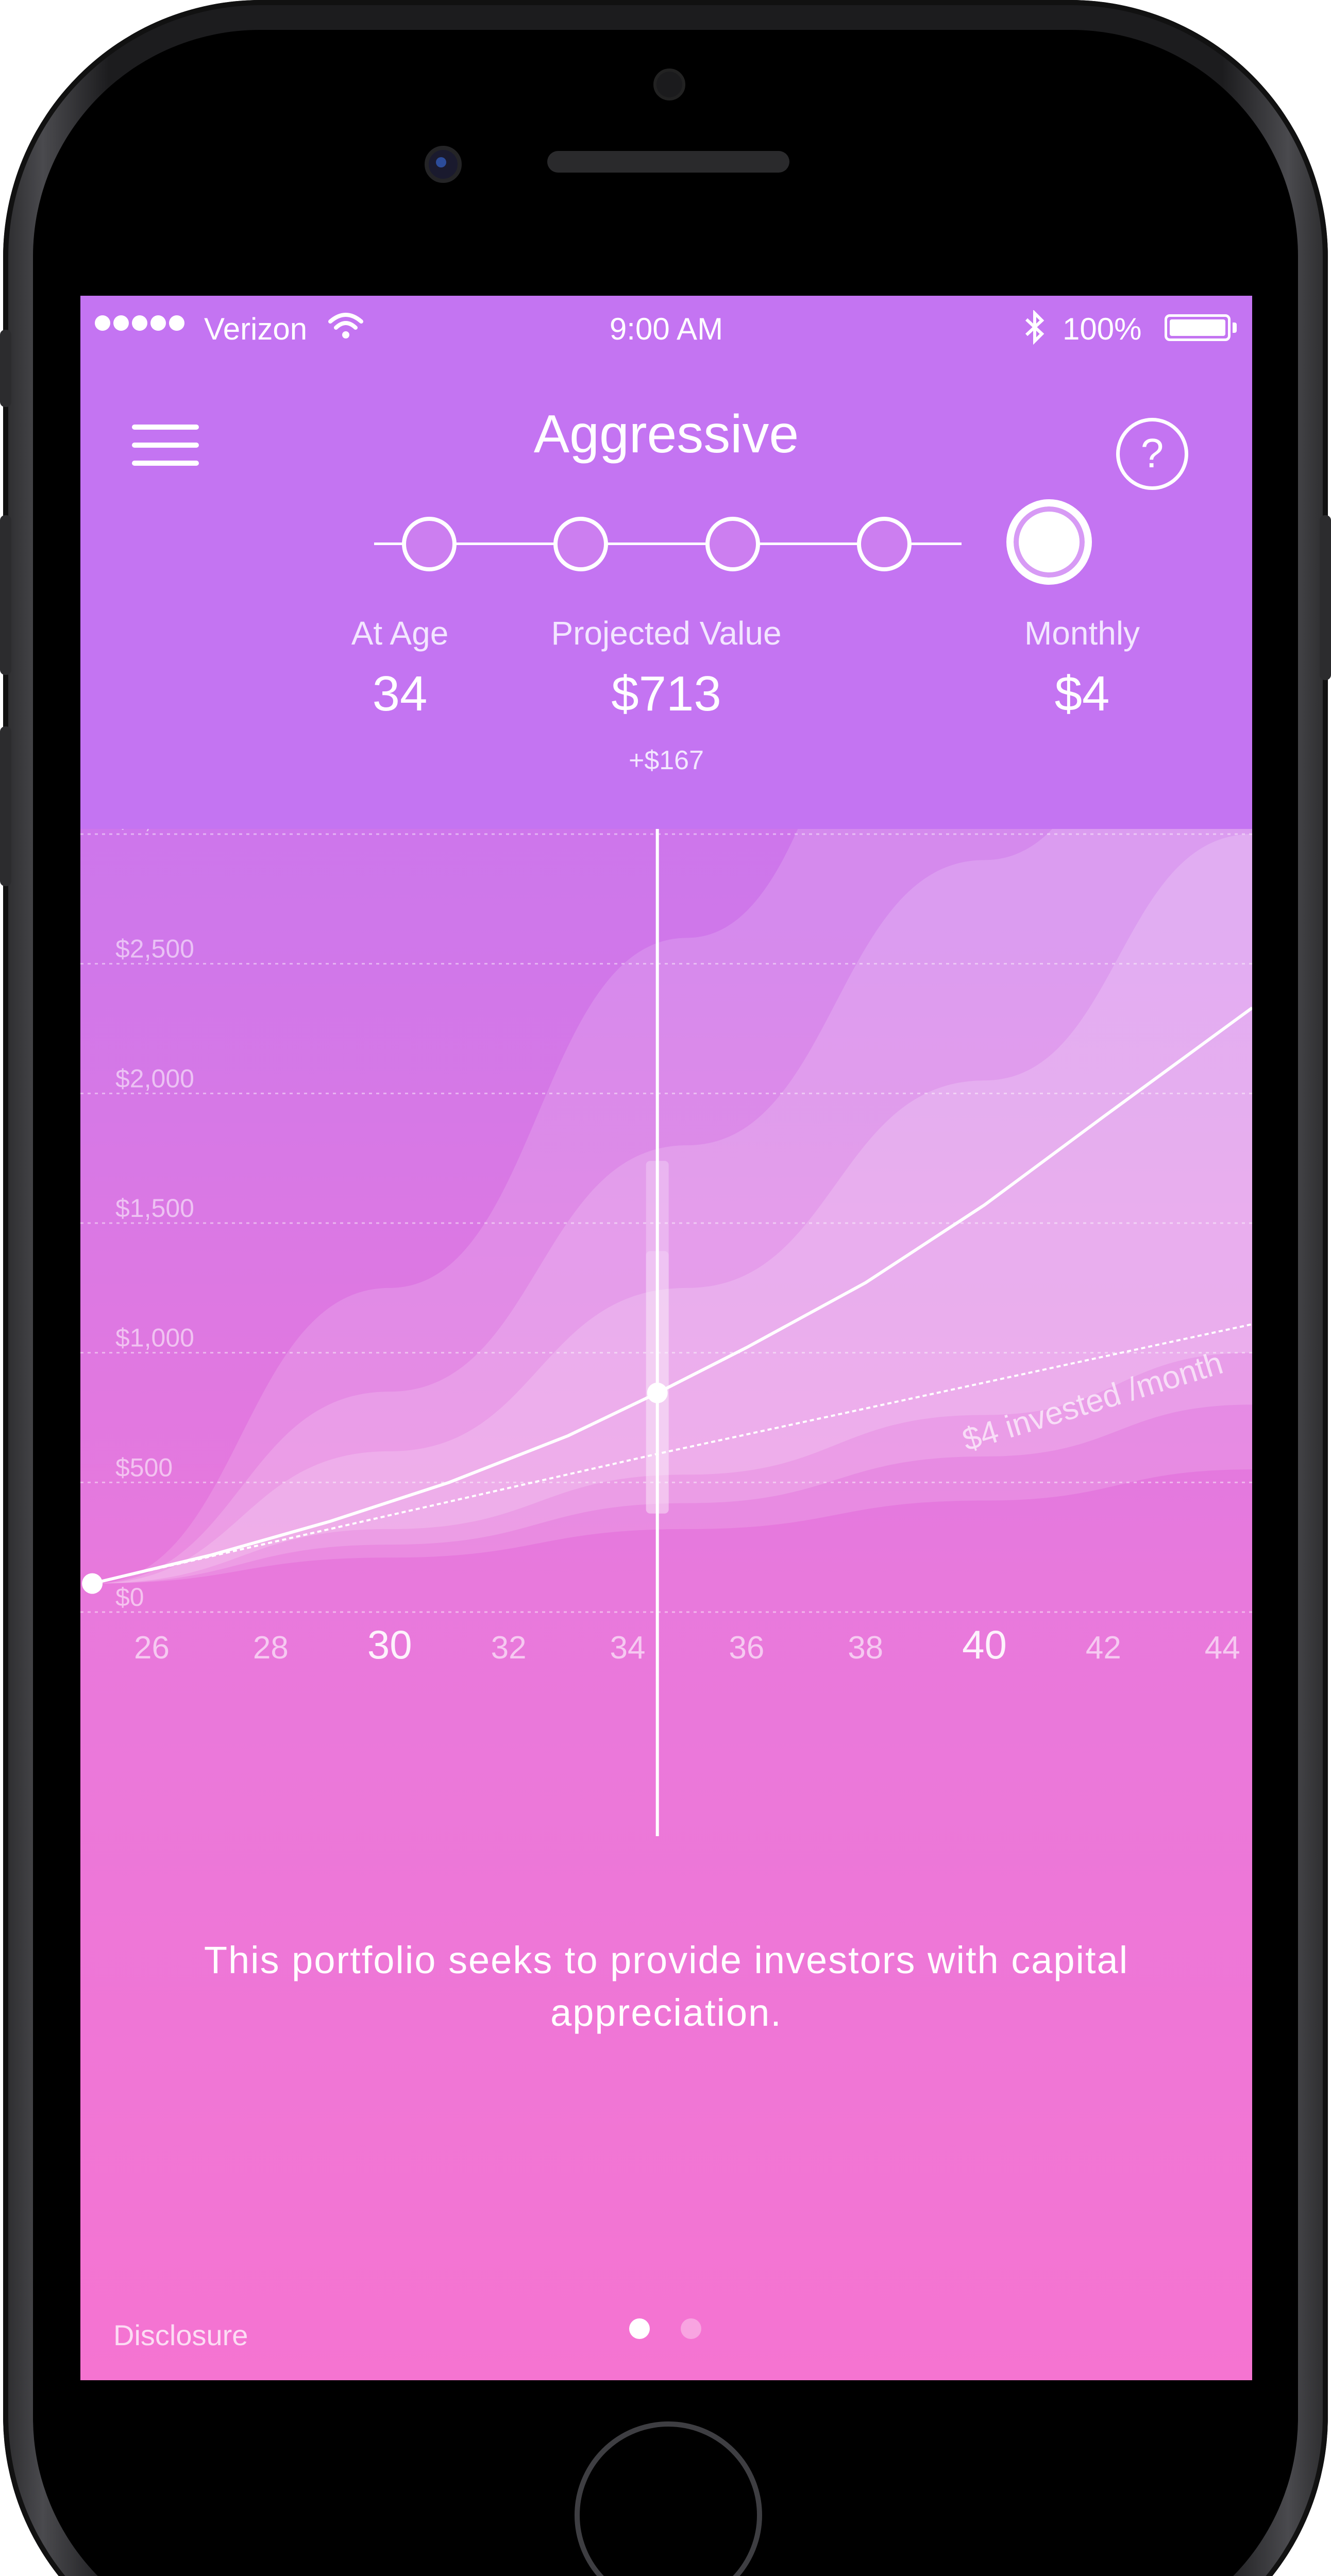  I want to click on x-tick-label: 32, so click(509, 1648).